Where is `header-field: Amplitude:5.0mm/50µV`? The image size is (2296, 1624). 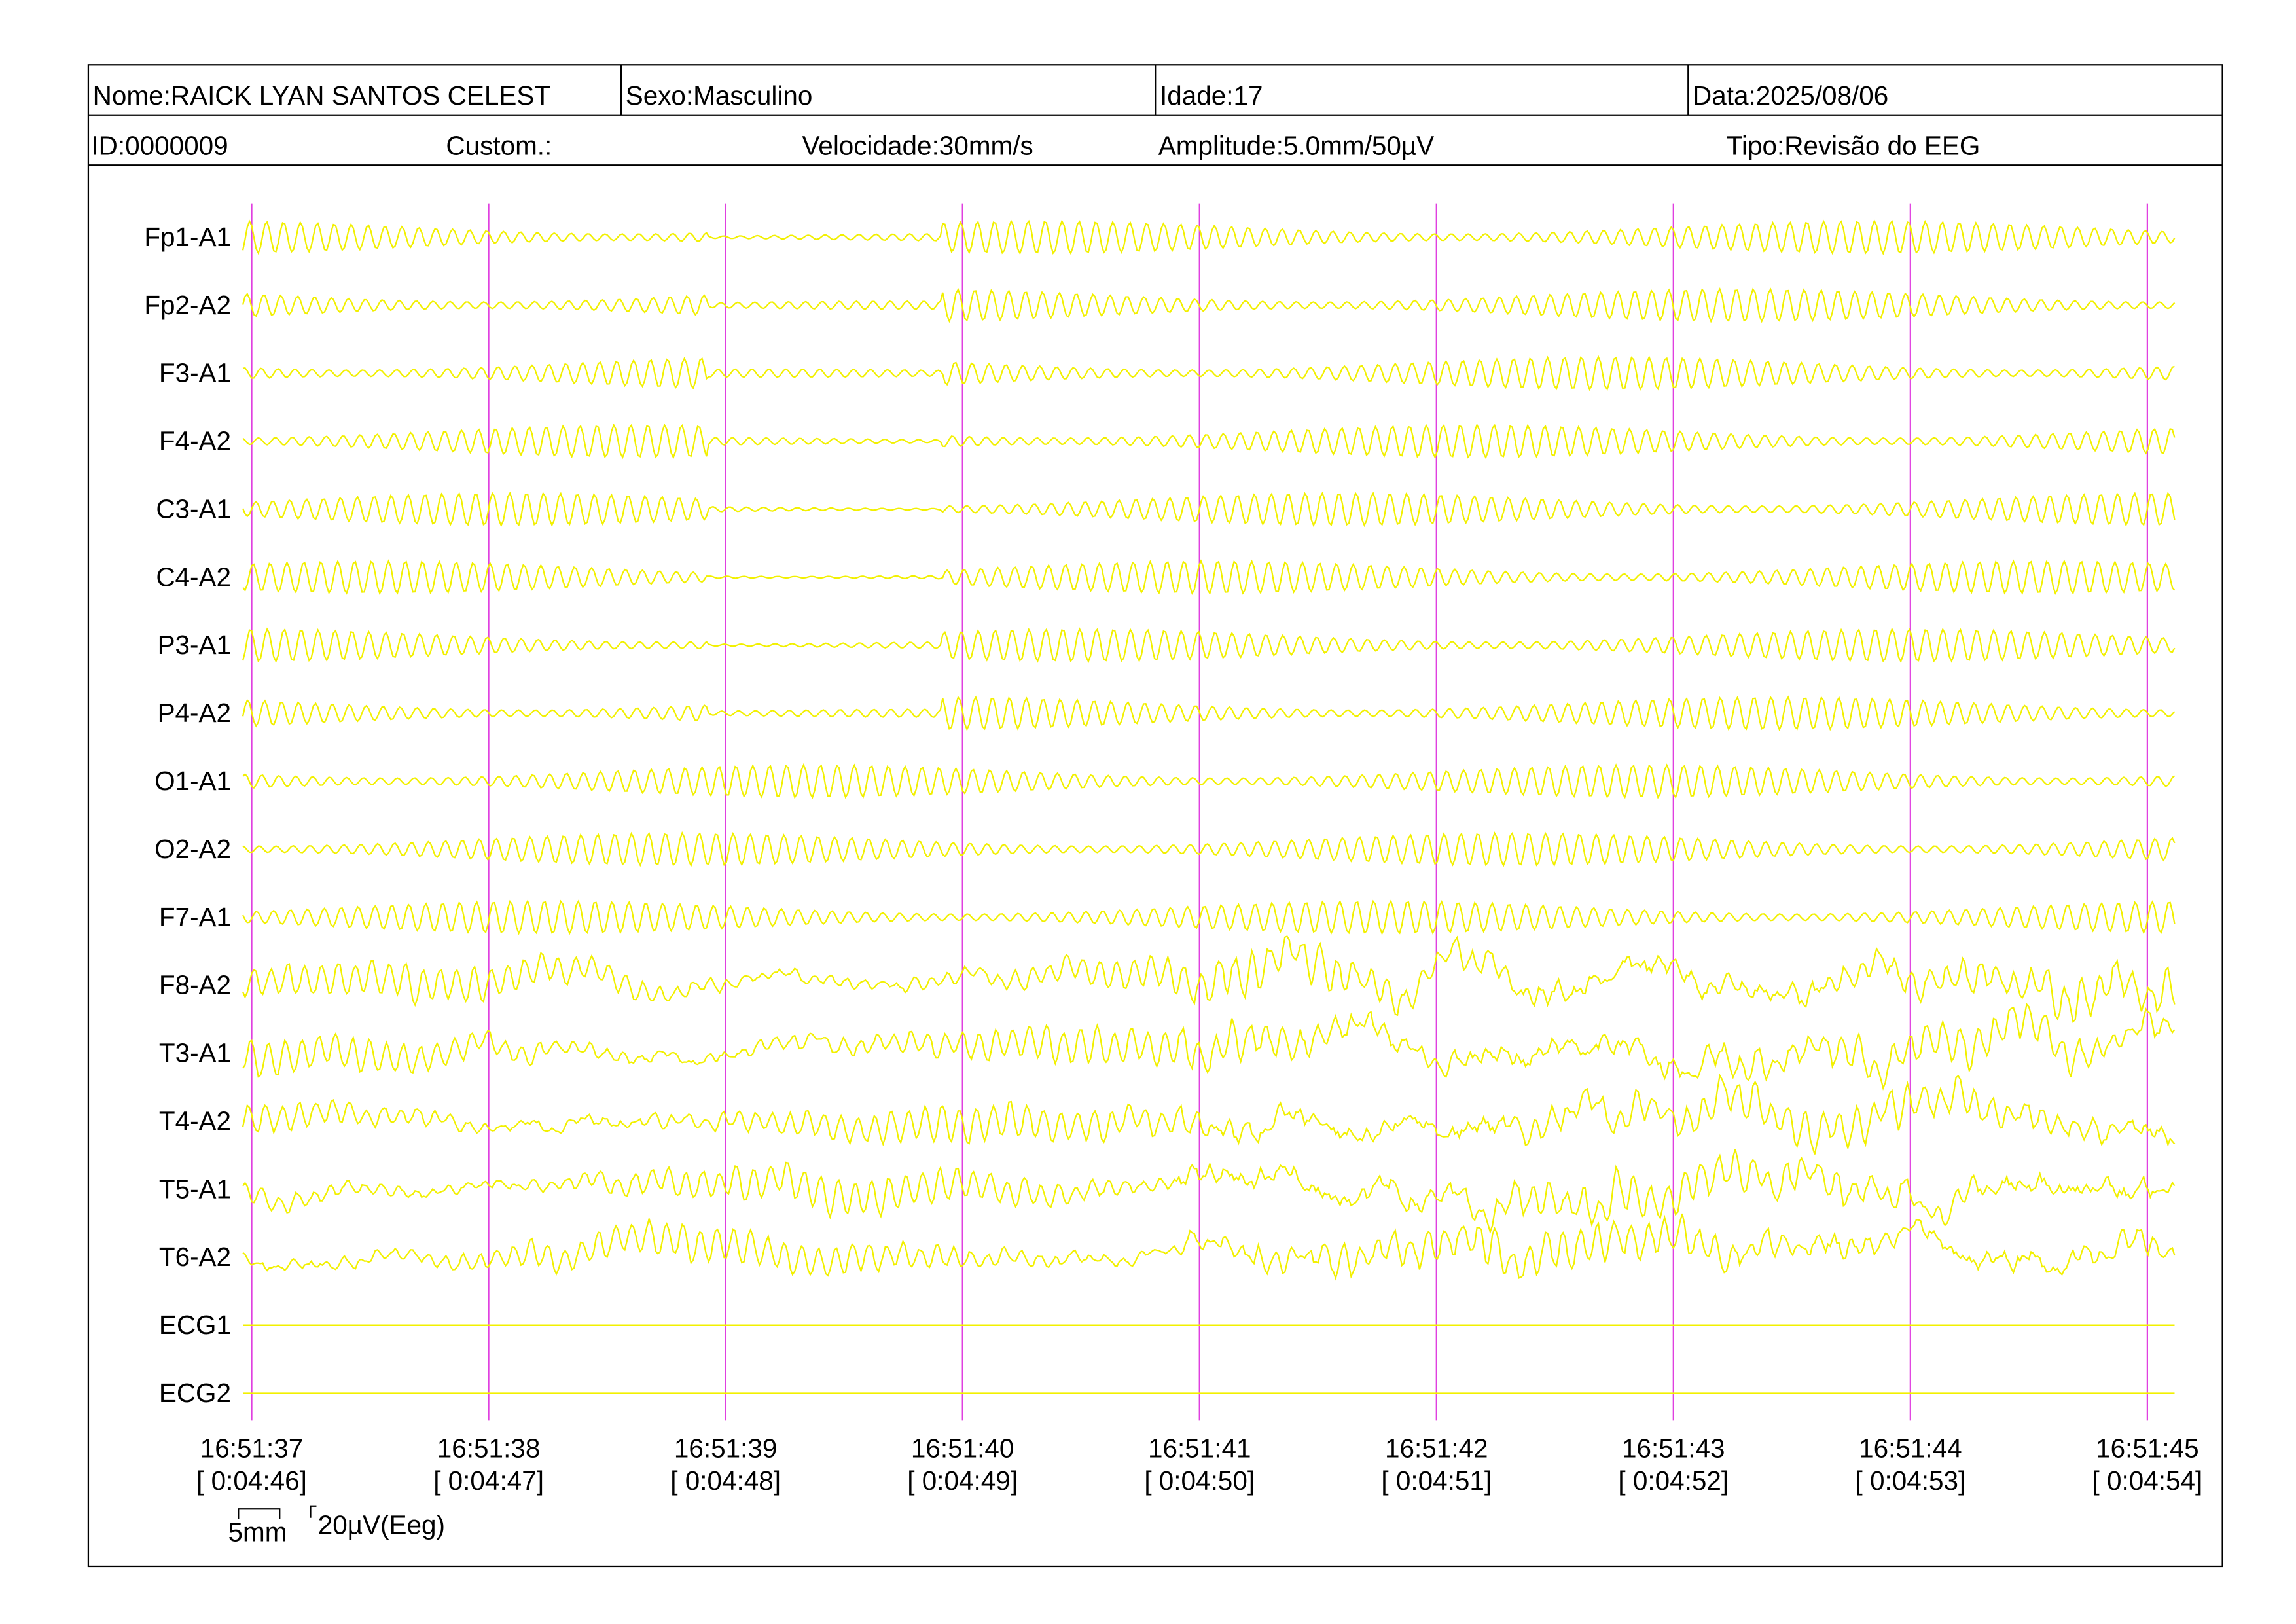 header-field: Amplitude:5.0mm/50µV is located at coordinates (1296, 145).